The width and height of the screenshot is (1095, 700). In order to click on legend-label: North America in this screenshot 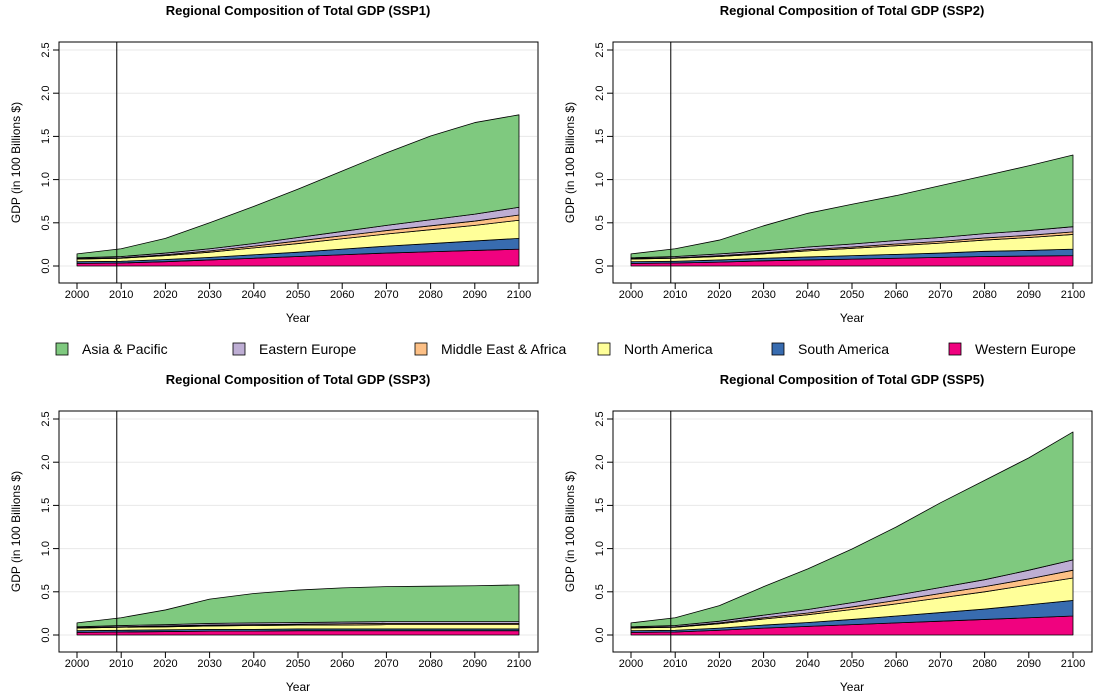, I will do `click(668, 349)`.